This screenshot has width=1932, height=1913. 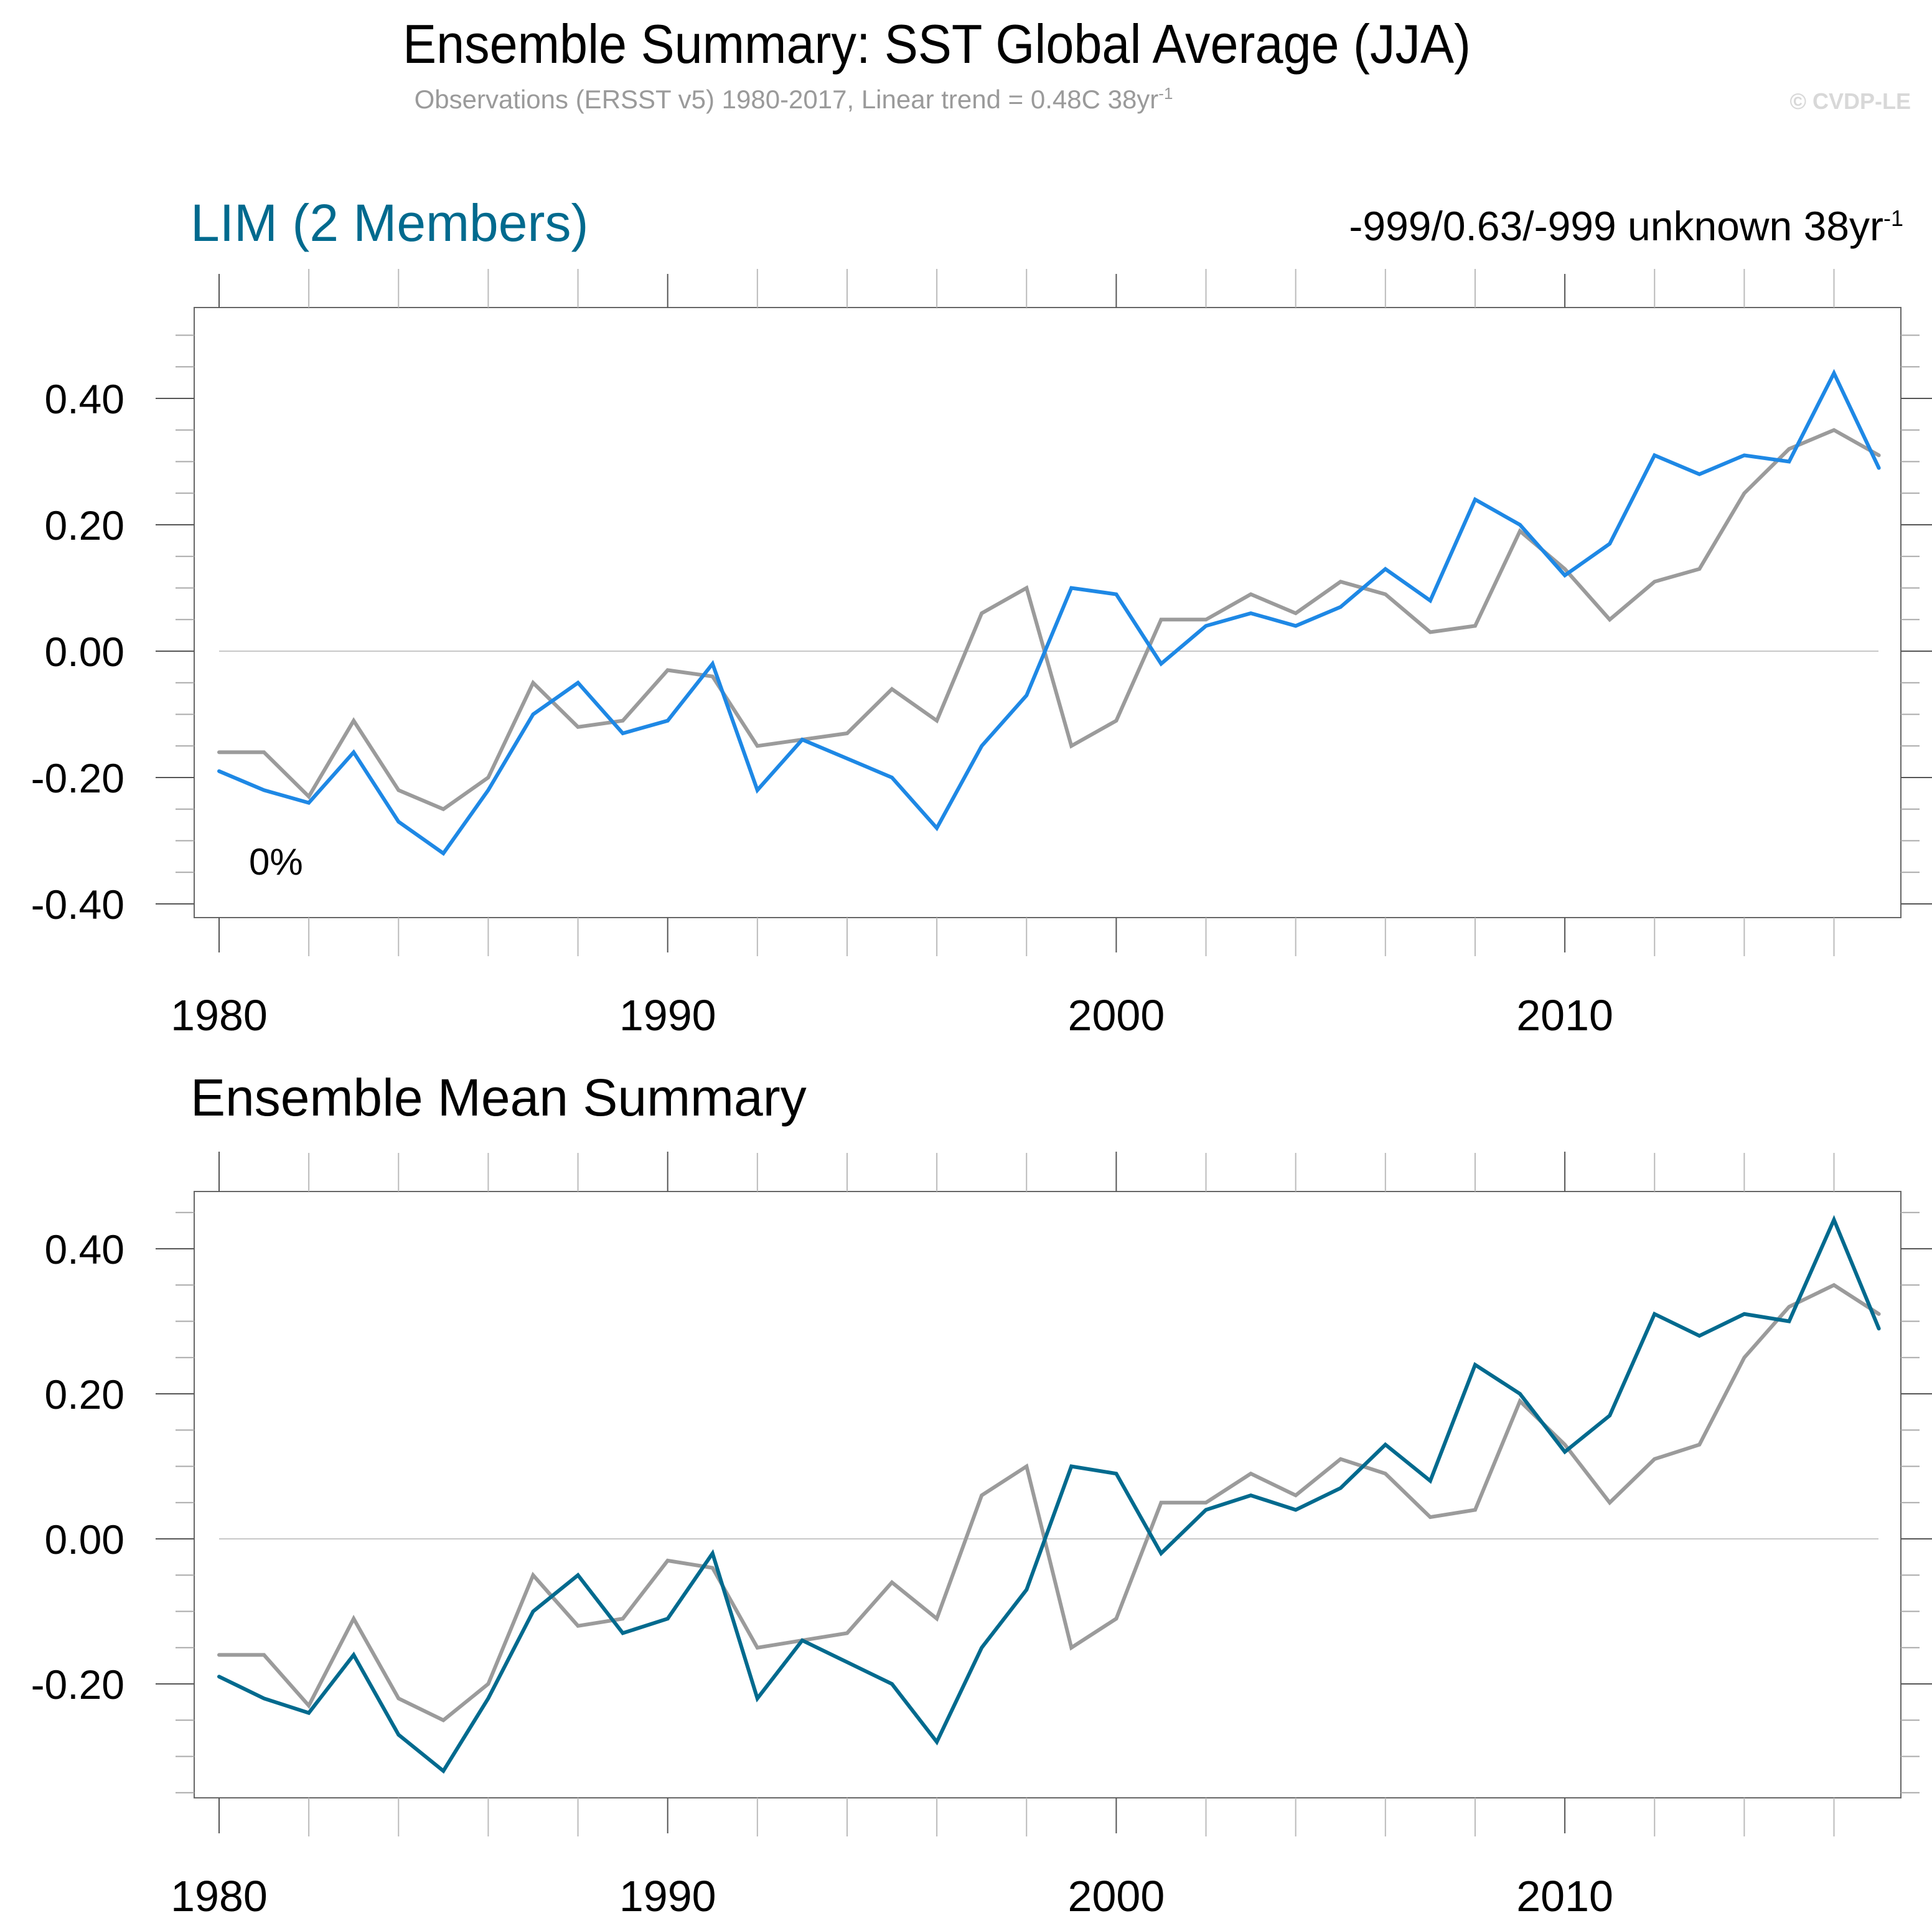 I want to click on copyright-label: © CVDP-LE, so click(x=1850, y=101).